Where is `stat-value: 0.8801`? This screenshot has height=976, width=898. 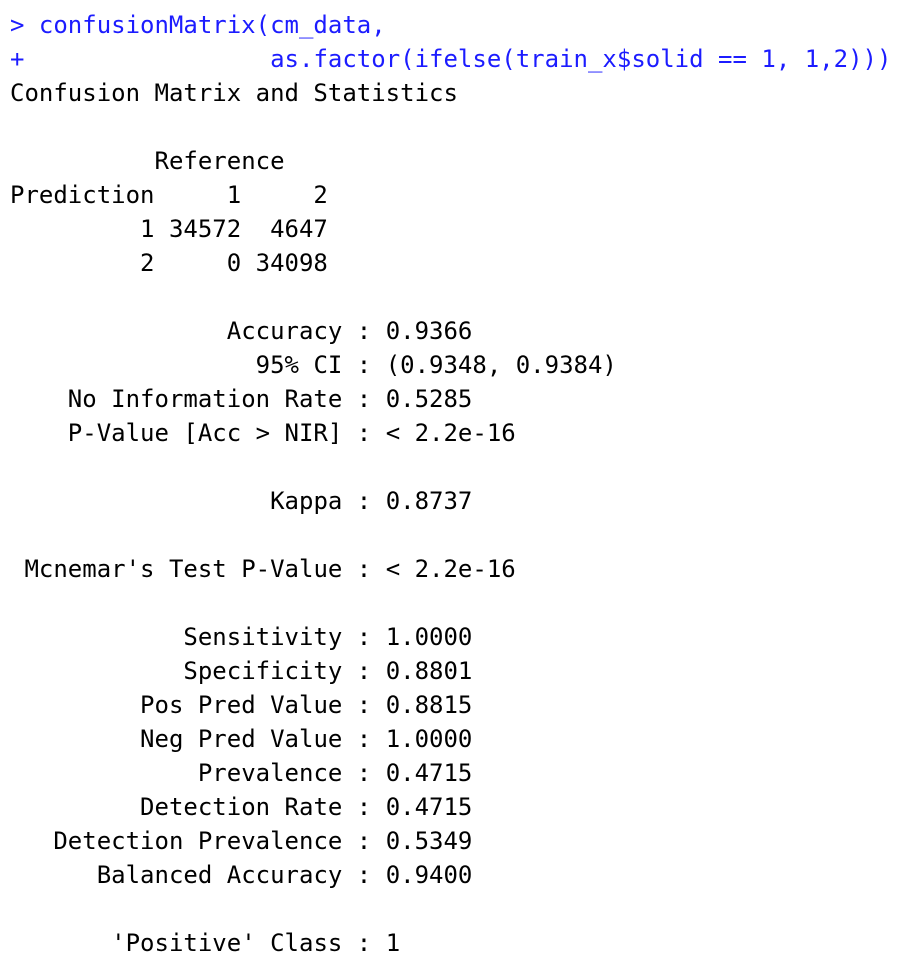 stat-value: 0.8801 is located at coordinates (429, 671).